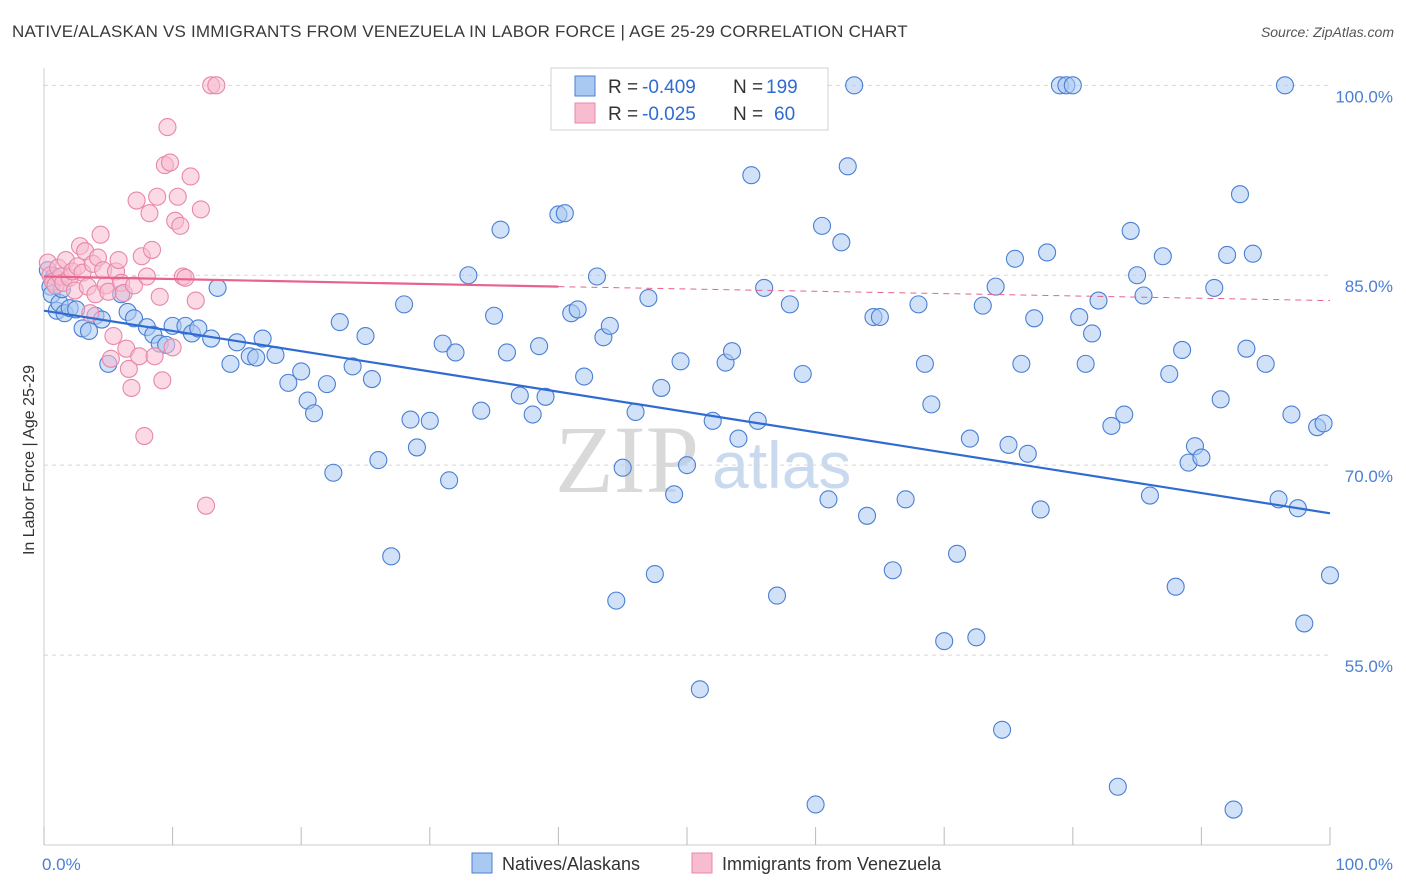 This screenshot has height=892, width=1406. I want to click on legend-r-label-1: R =, so click(623, 87).